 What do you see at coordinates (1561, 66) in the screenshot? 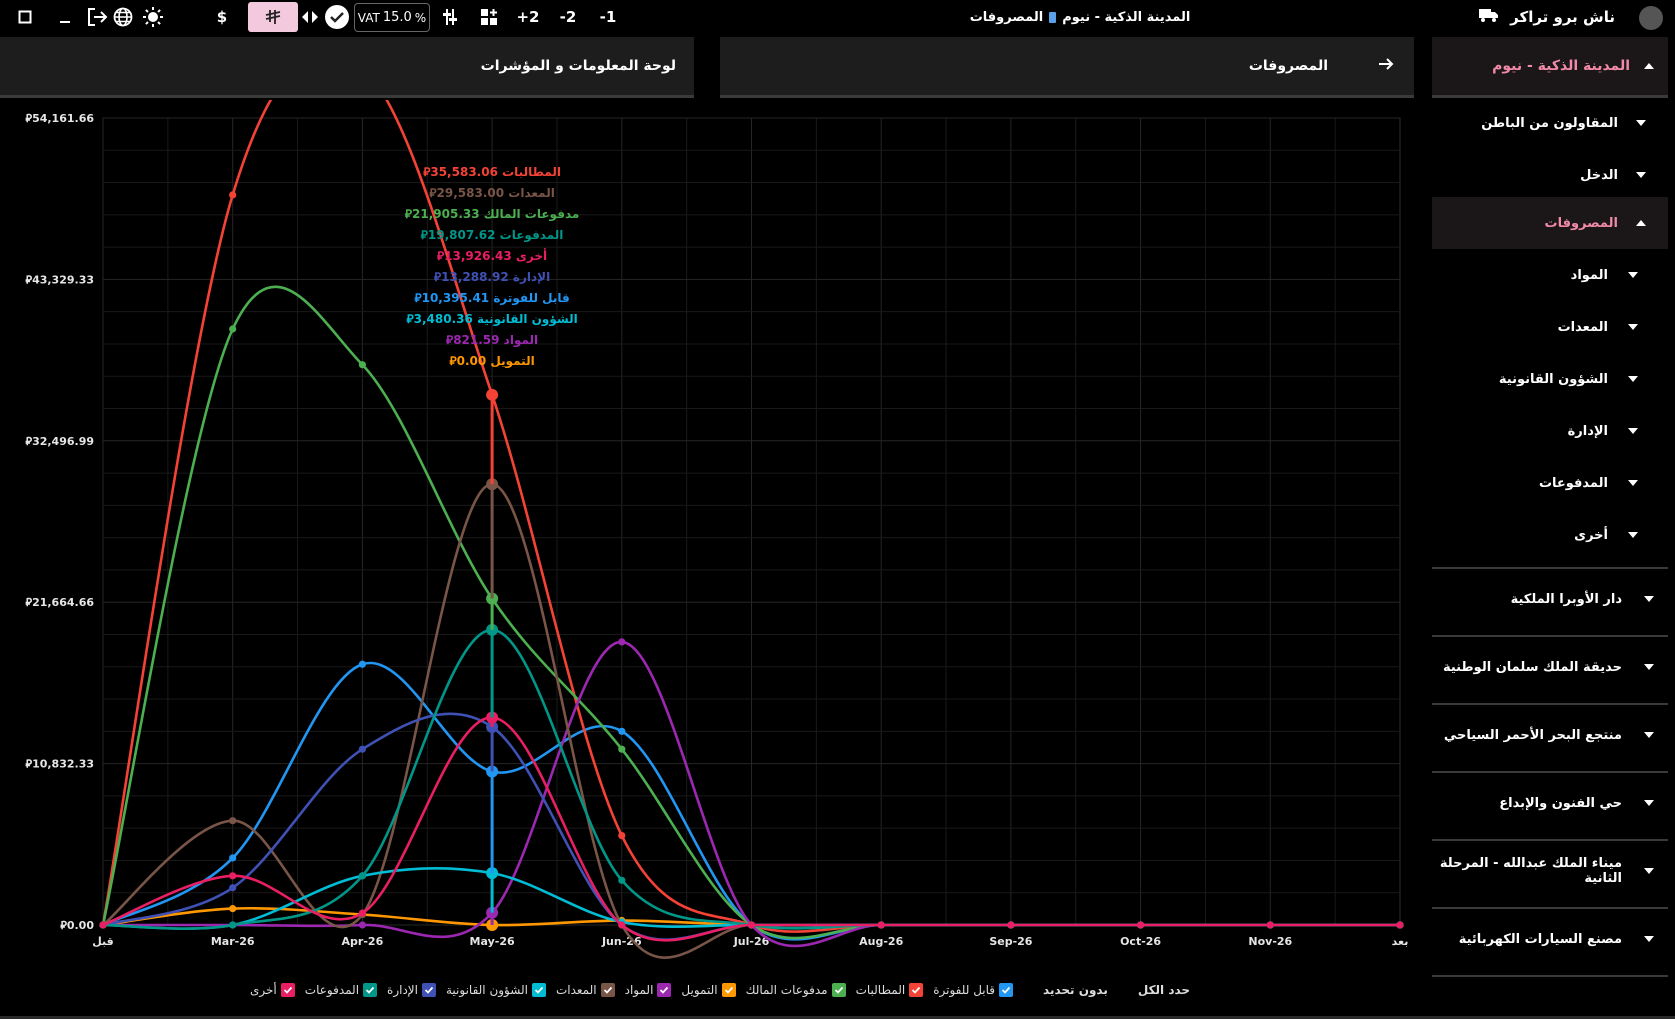
I see `sidebar-project-title: المدينة الذكية - نيوم` at bounding box center [1561, 66].